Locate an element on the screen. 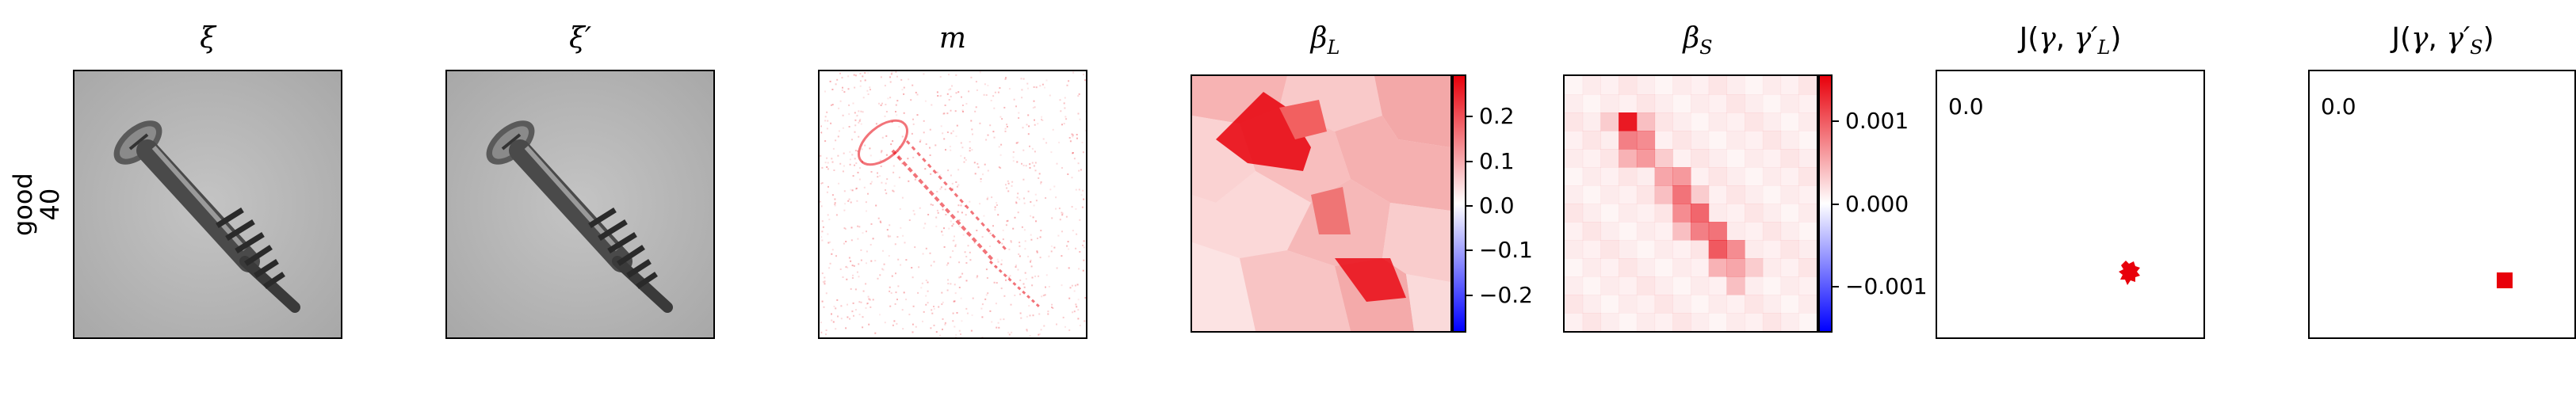  tick-label: 0.1 is located at coordinates (1497, 161).